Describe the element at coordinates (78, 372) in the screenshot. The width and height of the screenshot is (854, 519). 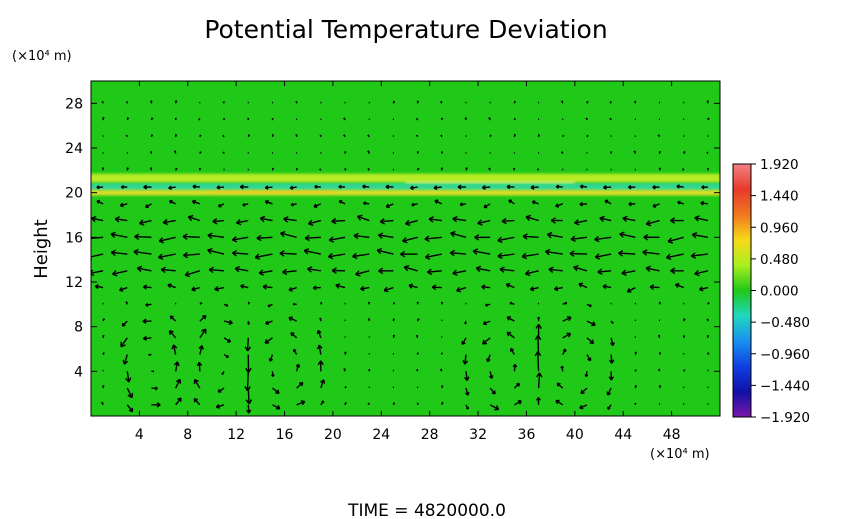
I see `y-tick-label: 4` at that location.